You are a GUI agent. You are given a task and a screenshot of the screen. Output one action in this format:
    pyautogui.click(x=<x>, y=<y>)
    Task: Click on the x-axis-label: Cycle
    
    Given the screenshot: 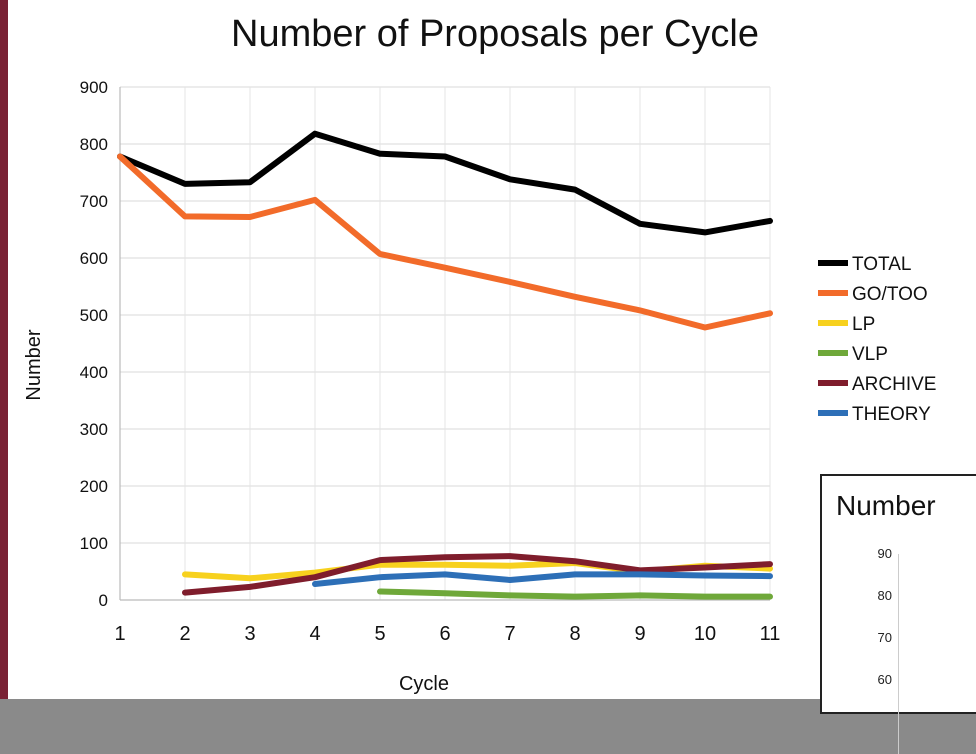 What is the action you would take?
    pyautogui.click(x=424, y=684)
    